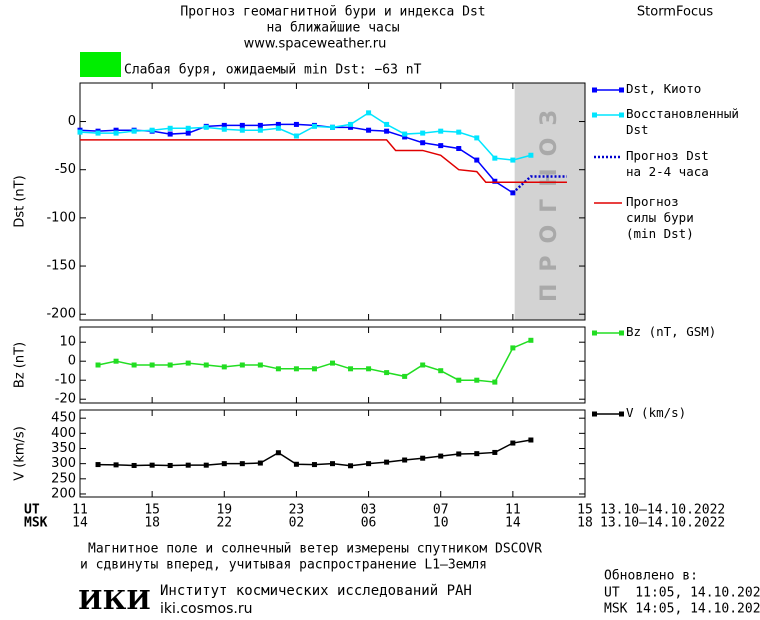 This screenshot has width=760, height=620. I want to click on logo: ИКИ, so click(114, 601).